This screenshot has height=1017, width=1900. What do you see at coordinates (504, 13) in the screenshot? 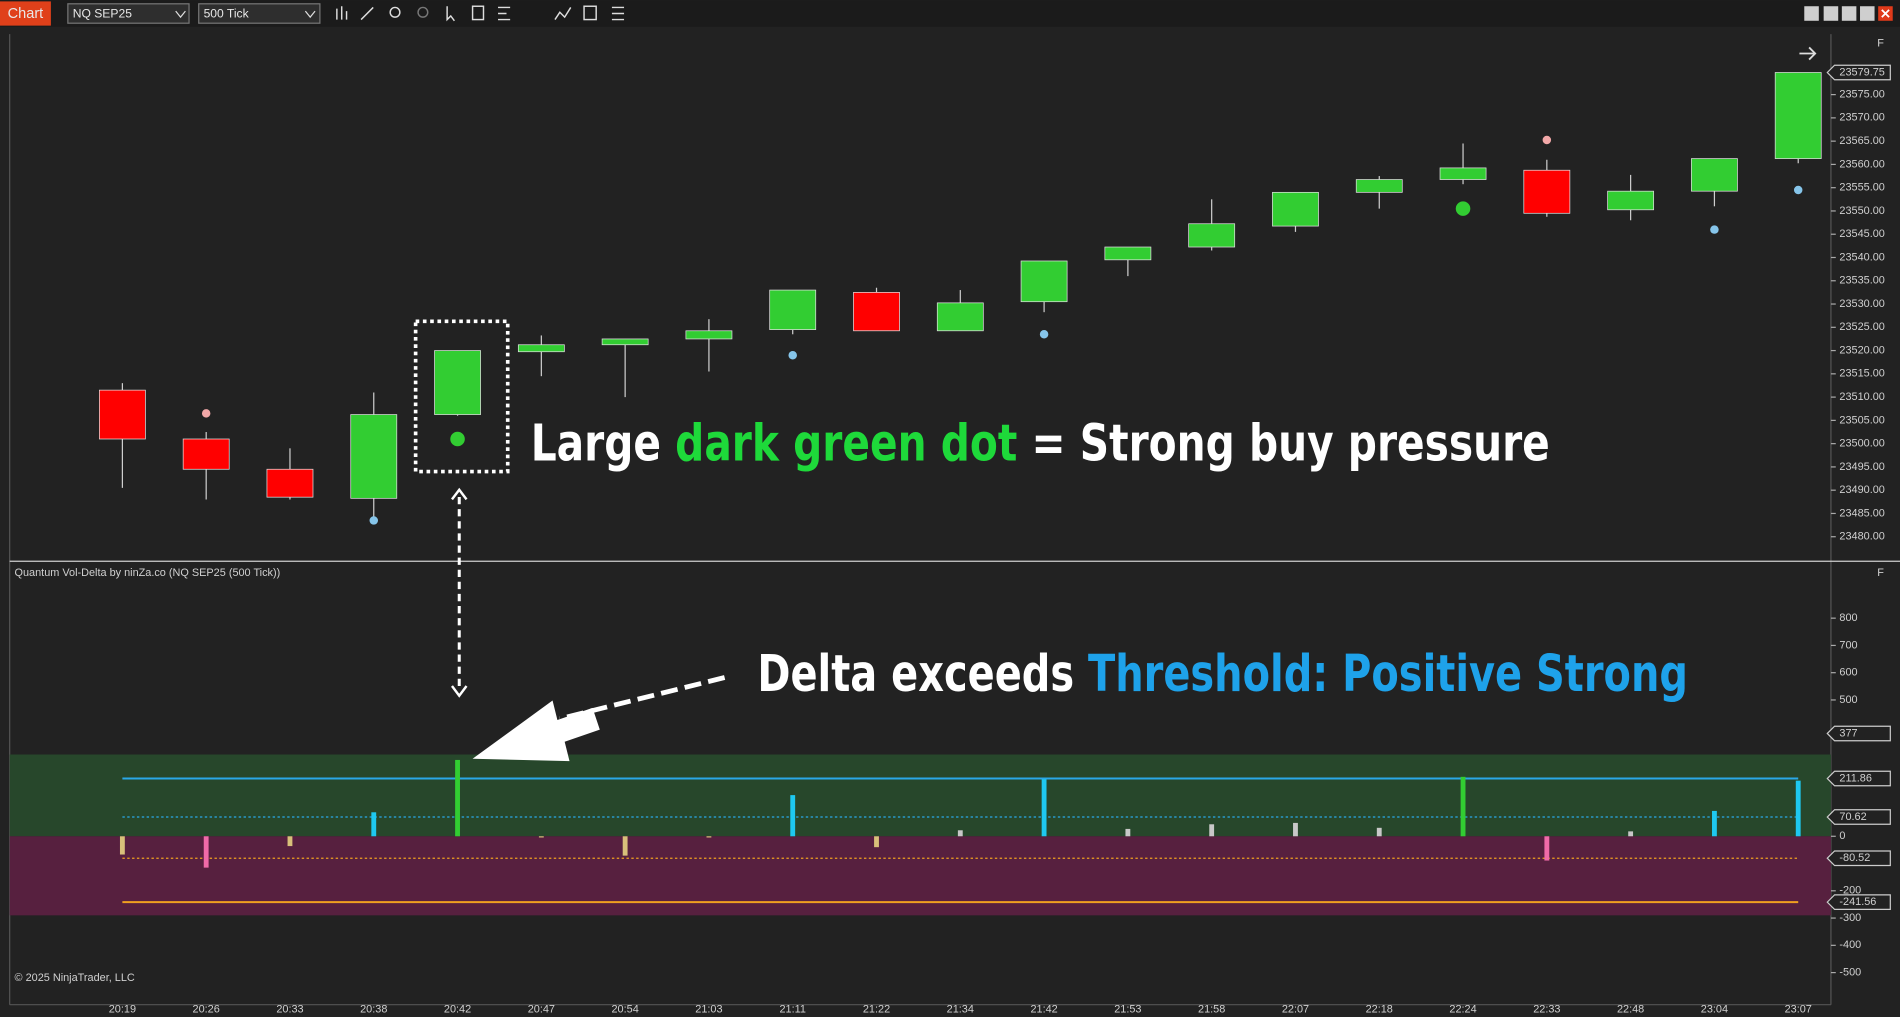
I see `templates-icon` at bounding box center [504, 13].